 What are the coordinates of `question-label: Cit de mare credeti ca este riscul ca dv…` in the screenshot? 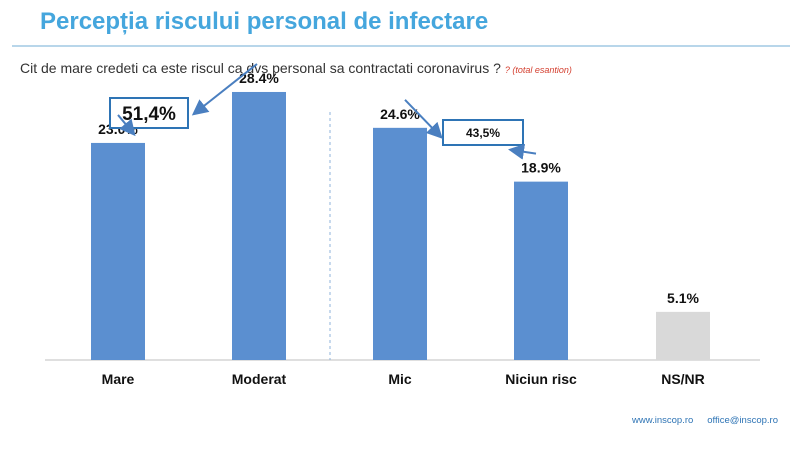 It's located at (260, 68).